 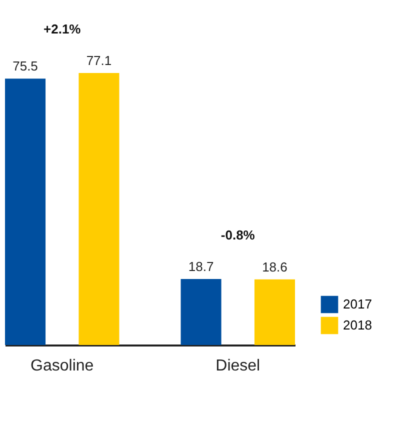 What do you see at coordinates (99, 60) in the screenshot?
I see `data-label: 77.1` at bounding box center [99, 60].